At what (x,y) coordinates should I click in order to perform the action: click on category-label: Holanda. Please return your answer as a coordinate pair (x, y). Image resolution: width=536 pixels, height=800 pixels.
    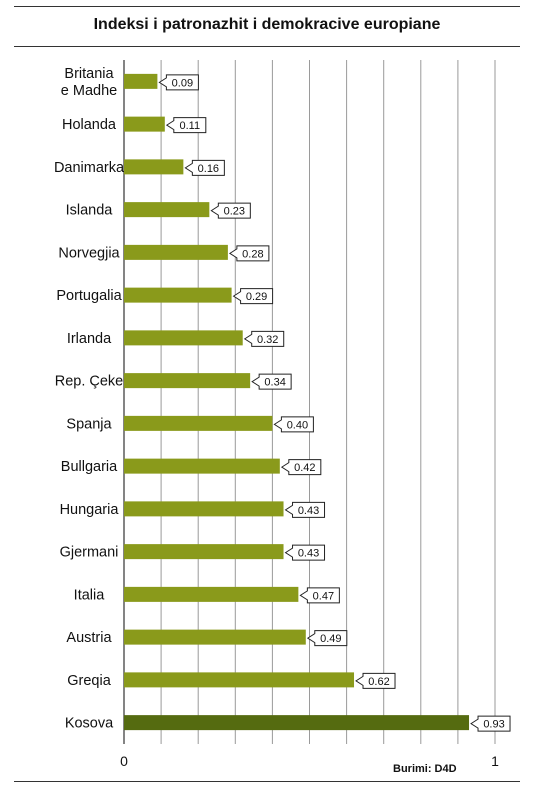
    Looking at the image, I should click on (89, 125).